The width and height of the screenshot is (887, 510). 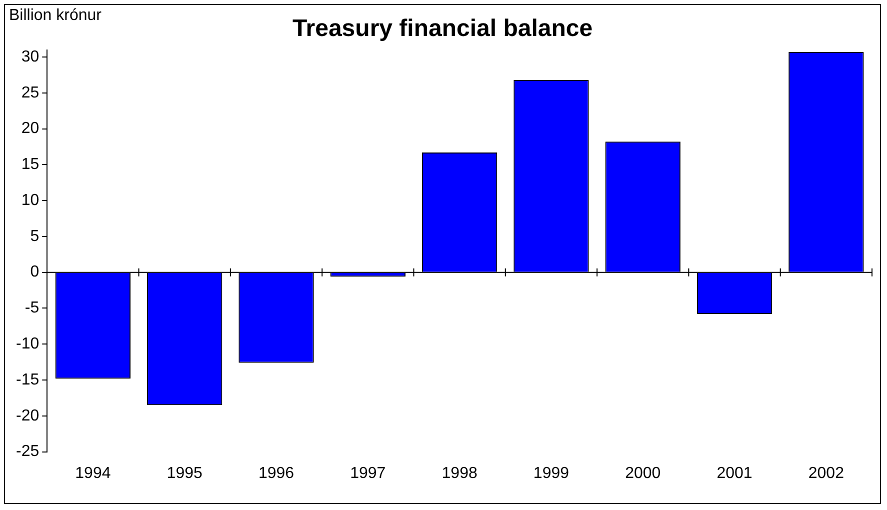 I want to click on y-tick-label: 10, so click(x=30, y=200).